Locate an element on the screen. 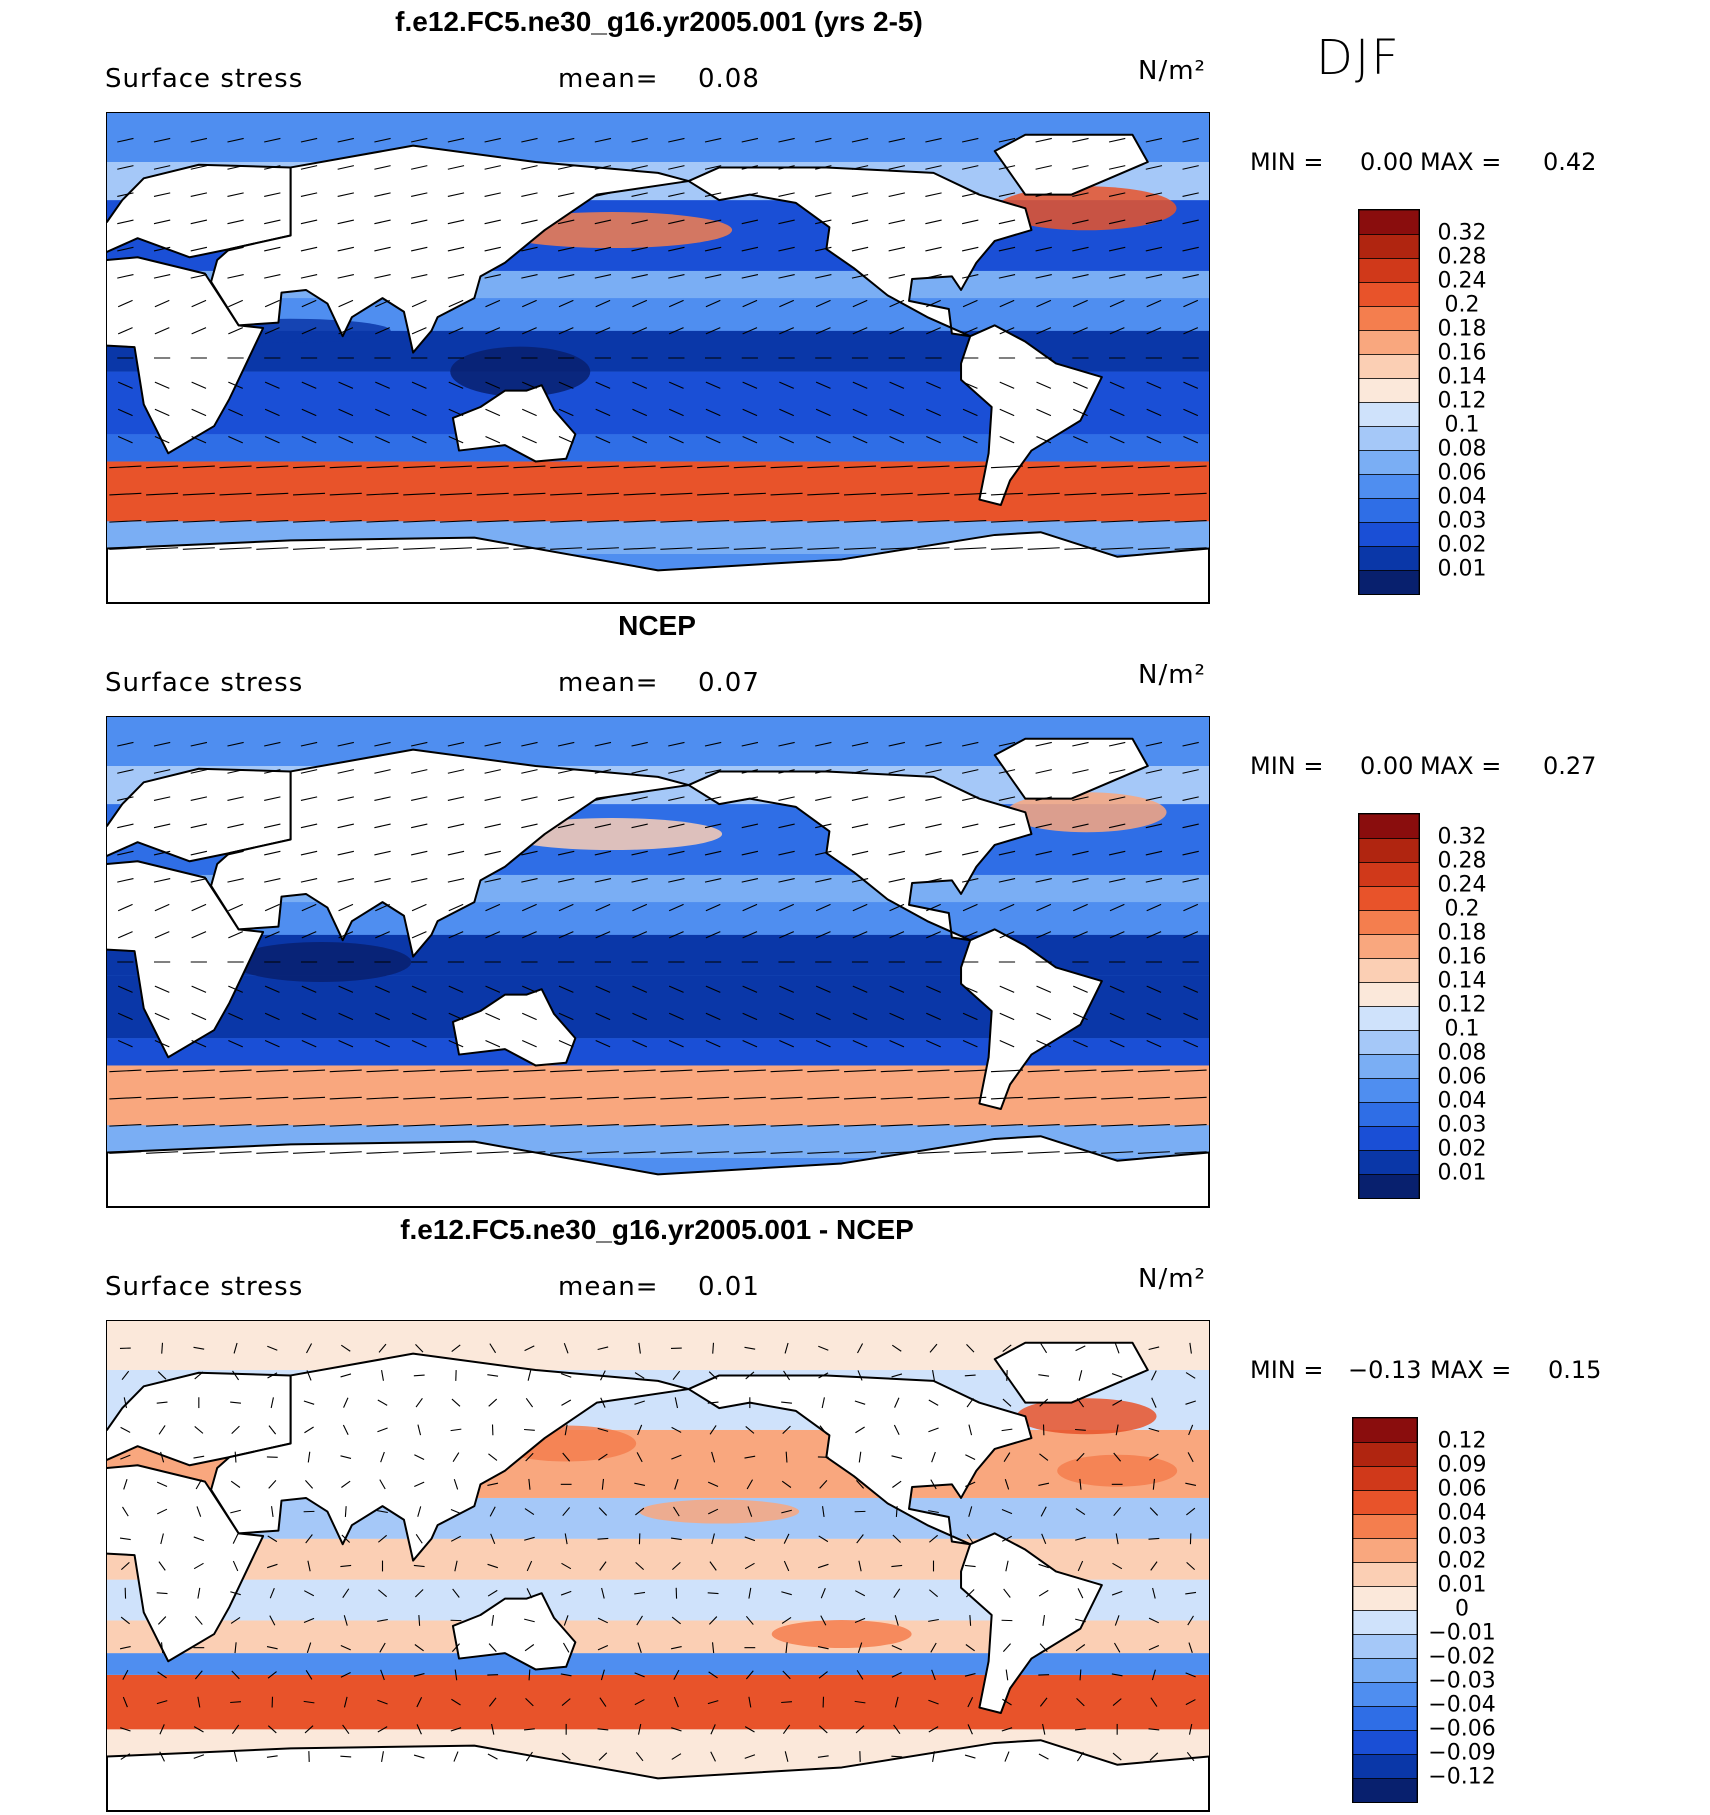 The image size is (1710, 1815). colorbar-tick-label: −0.09 is located at coordinates (1462, 1753).